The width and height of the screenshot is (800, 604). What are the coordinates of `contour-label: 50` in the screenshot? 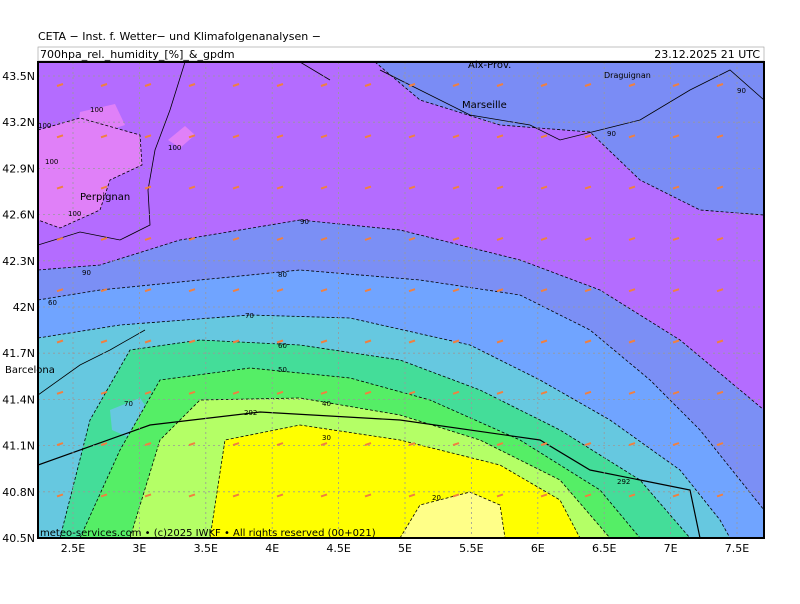 It's located at (282, 370).